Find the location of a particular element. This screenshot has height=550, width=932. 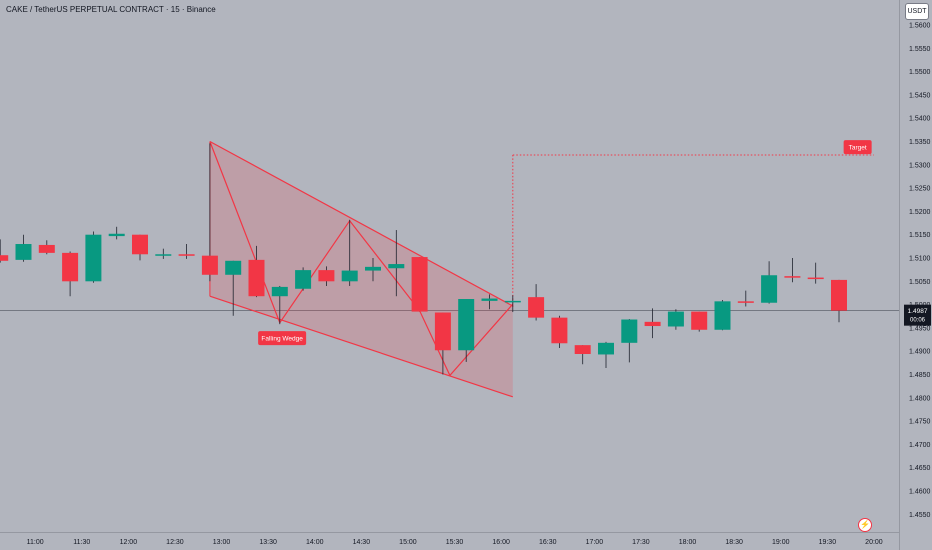

price-tick-label: 1.5400 is located at coordinates (920, 119).